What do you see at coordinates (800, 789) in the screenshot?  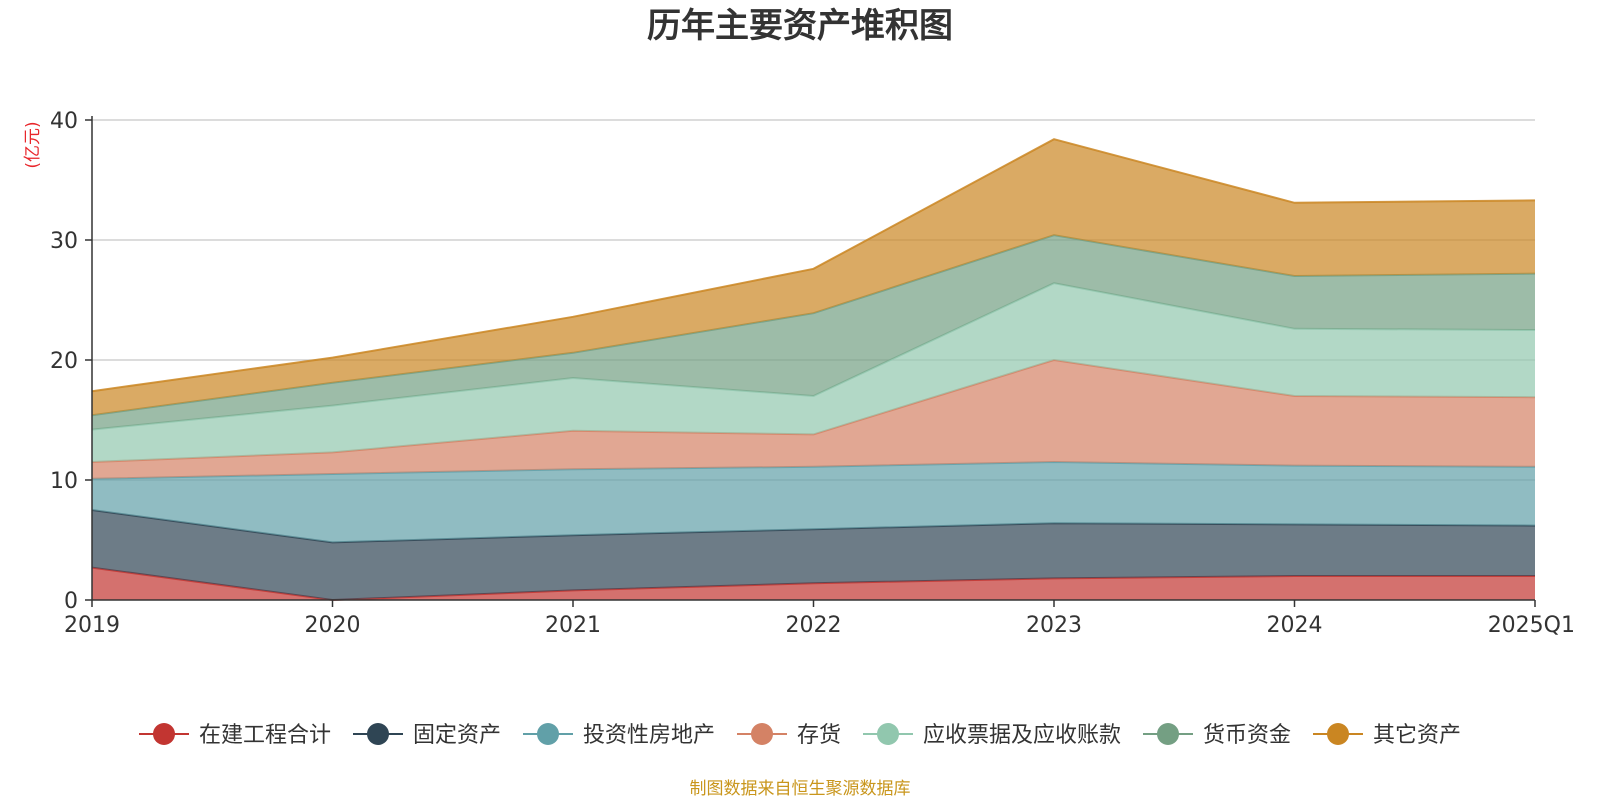 I see `data-source-note: 制图数据来自恒生聚源数据库` at bounding box center [800, 789].